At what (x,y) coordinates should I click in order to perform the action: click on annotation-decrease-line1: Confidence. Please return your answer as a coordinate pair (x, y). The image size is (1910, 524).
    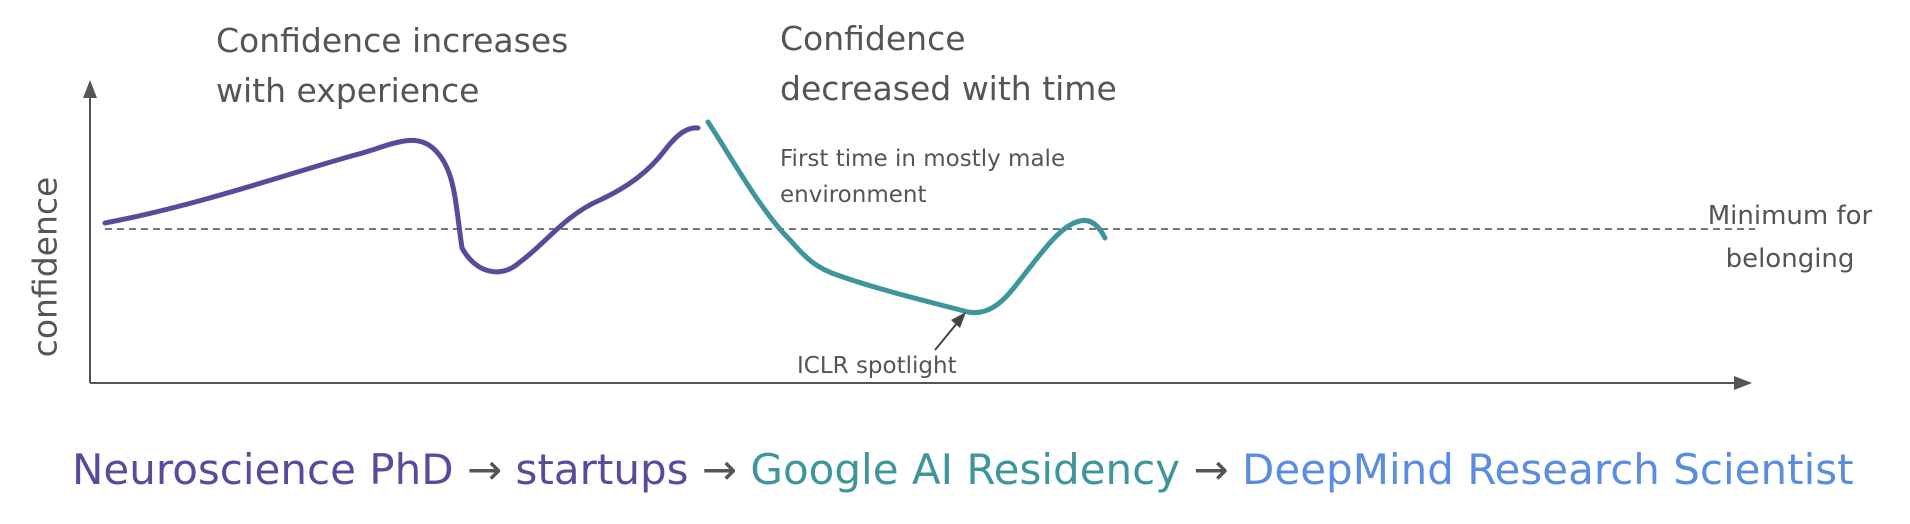
    Looking at the image, I should click on (873, 38).